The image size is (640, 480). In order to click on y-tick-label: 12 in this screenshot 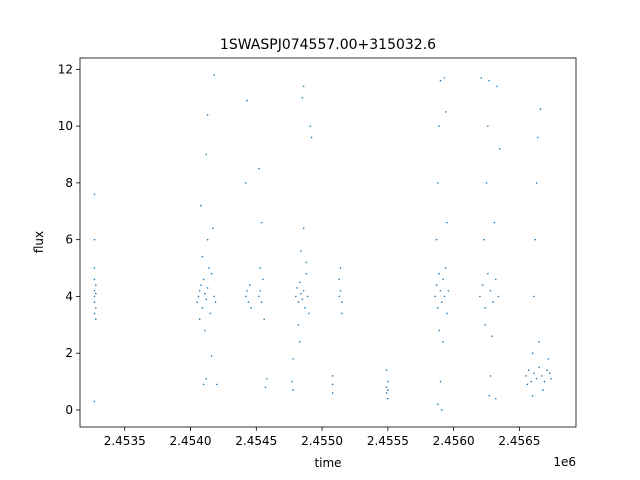, I will do `click(65, 69)`.